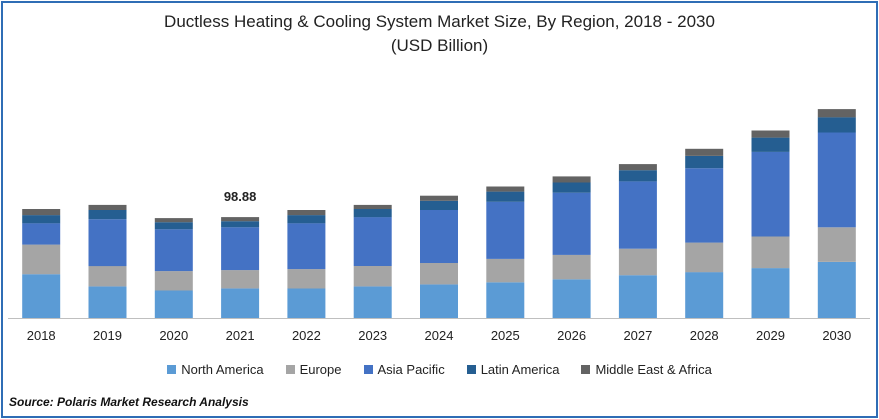 Image resolution: width=879 pixels, height=419 pixels. Describe the element at coordinates (836, 244) in the screenshot. I see `bar-segment-2030-europe` at that location.